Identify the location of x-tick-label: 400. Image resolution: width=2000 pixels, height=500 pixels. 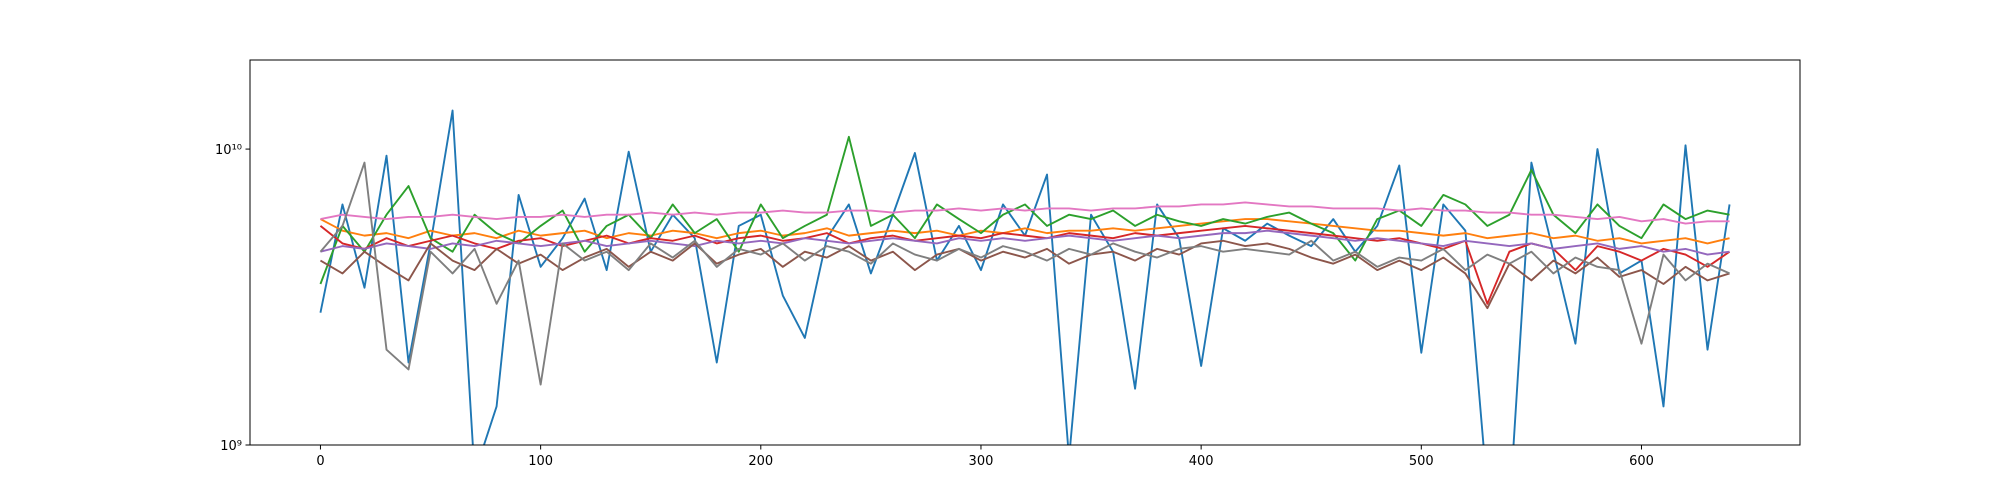
(1201, 461).